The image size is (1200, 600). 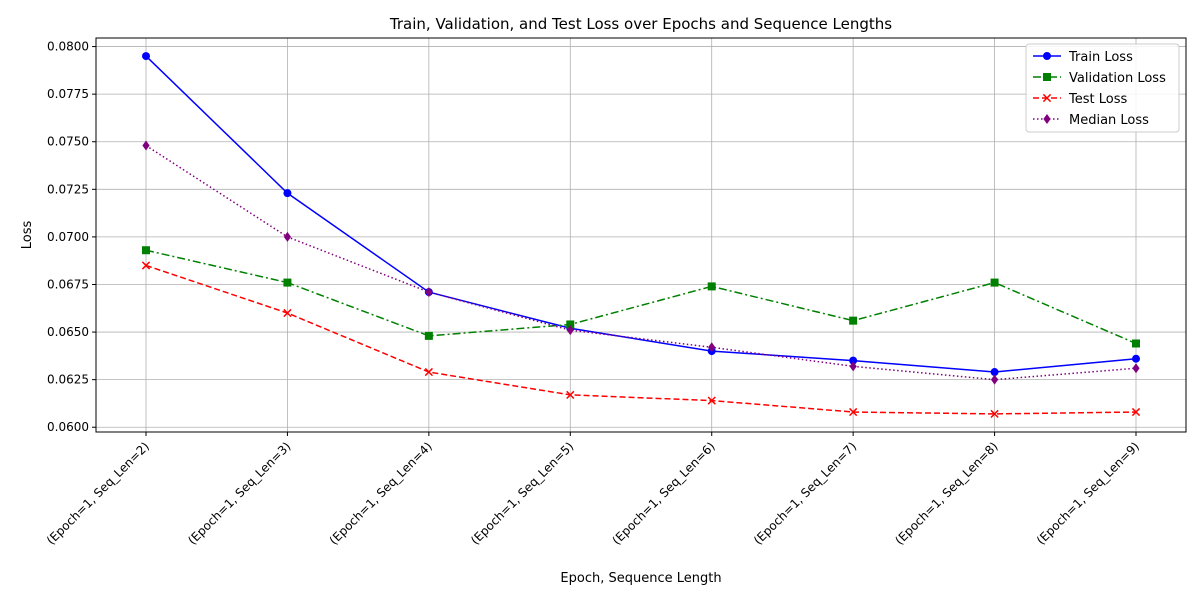 I want to click on y-tick-label: 0.0675, so click(x=68, y=284).